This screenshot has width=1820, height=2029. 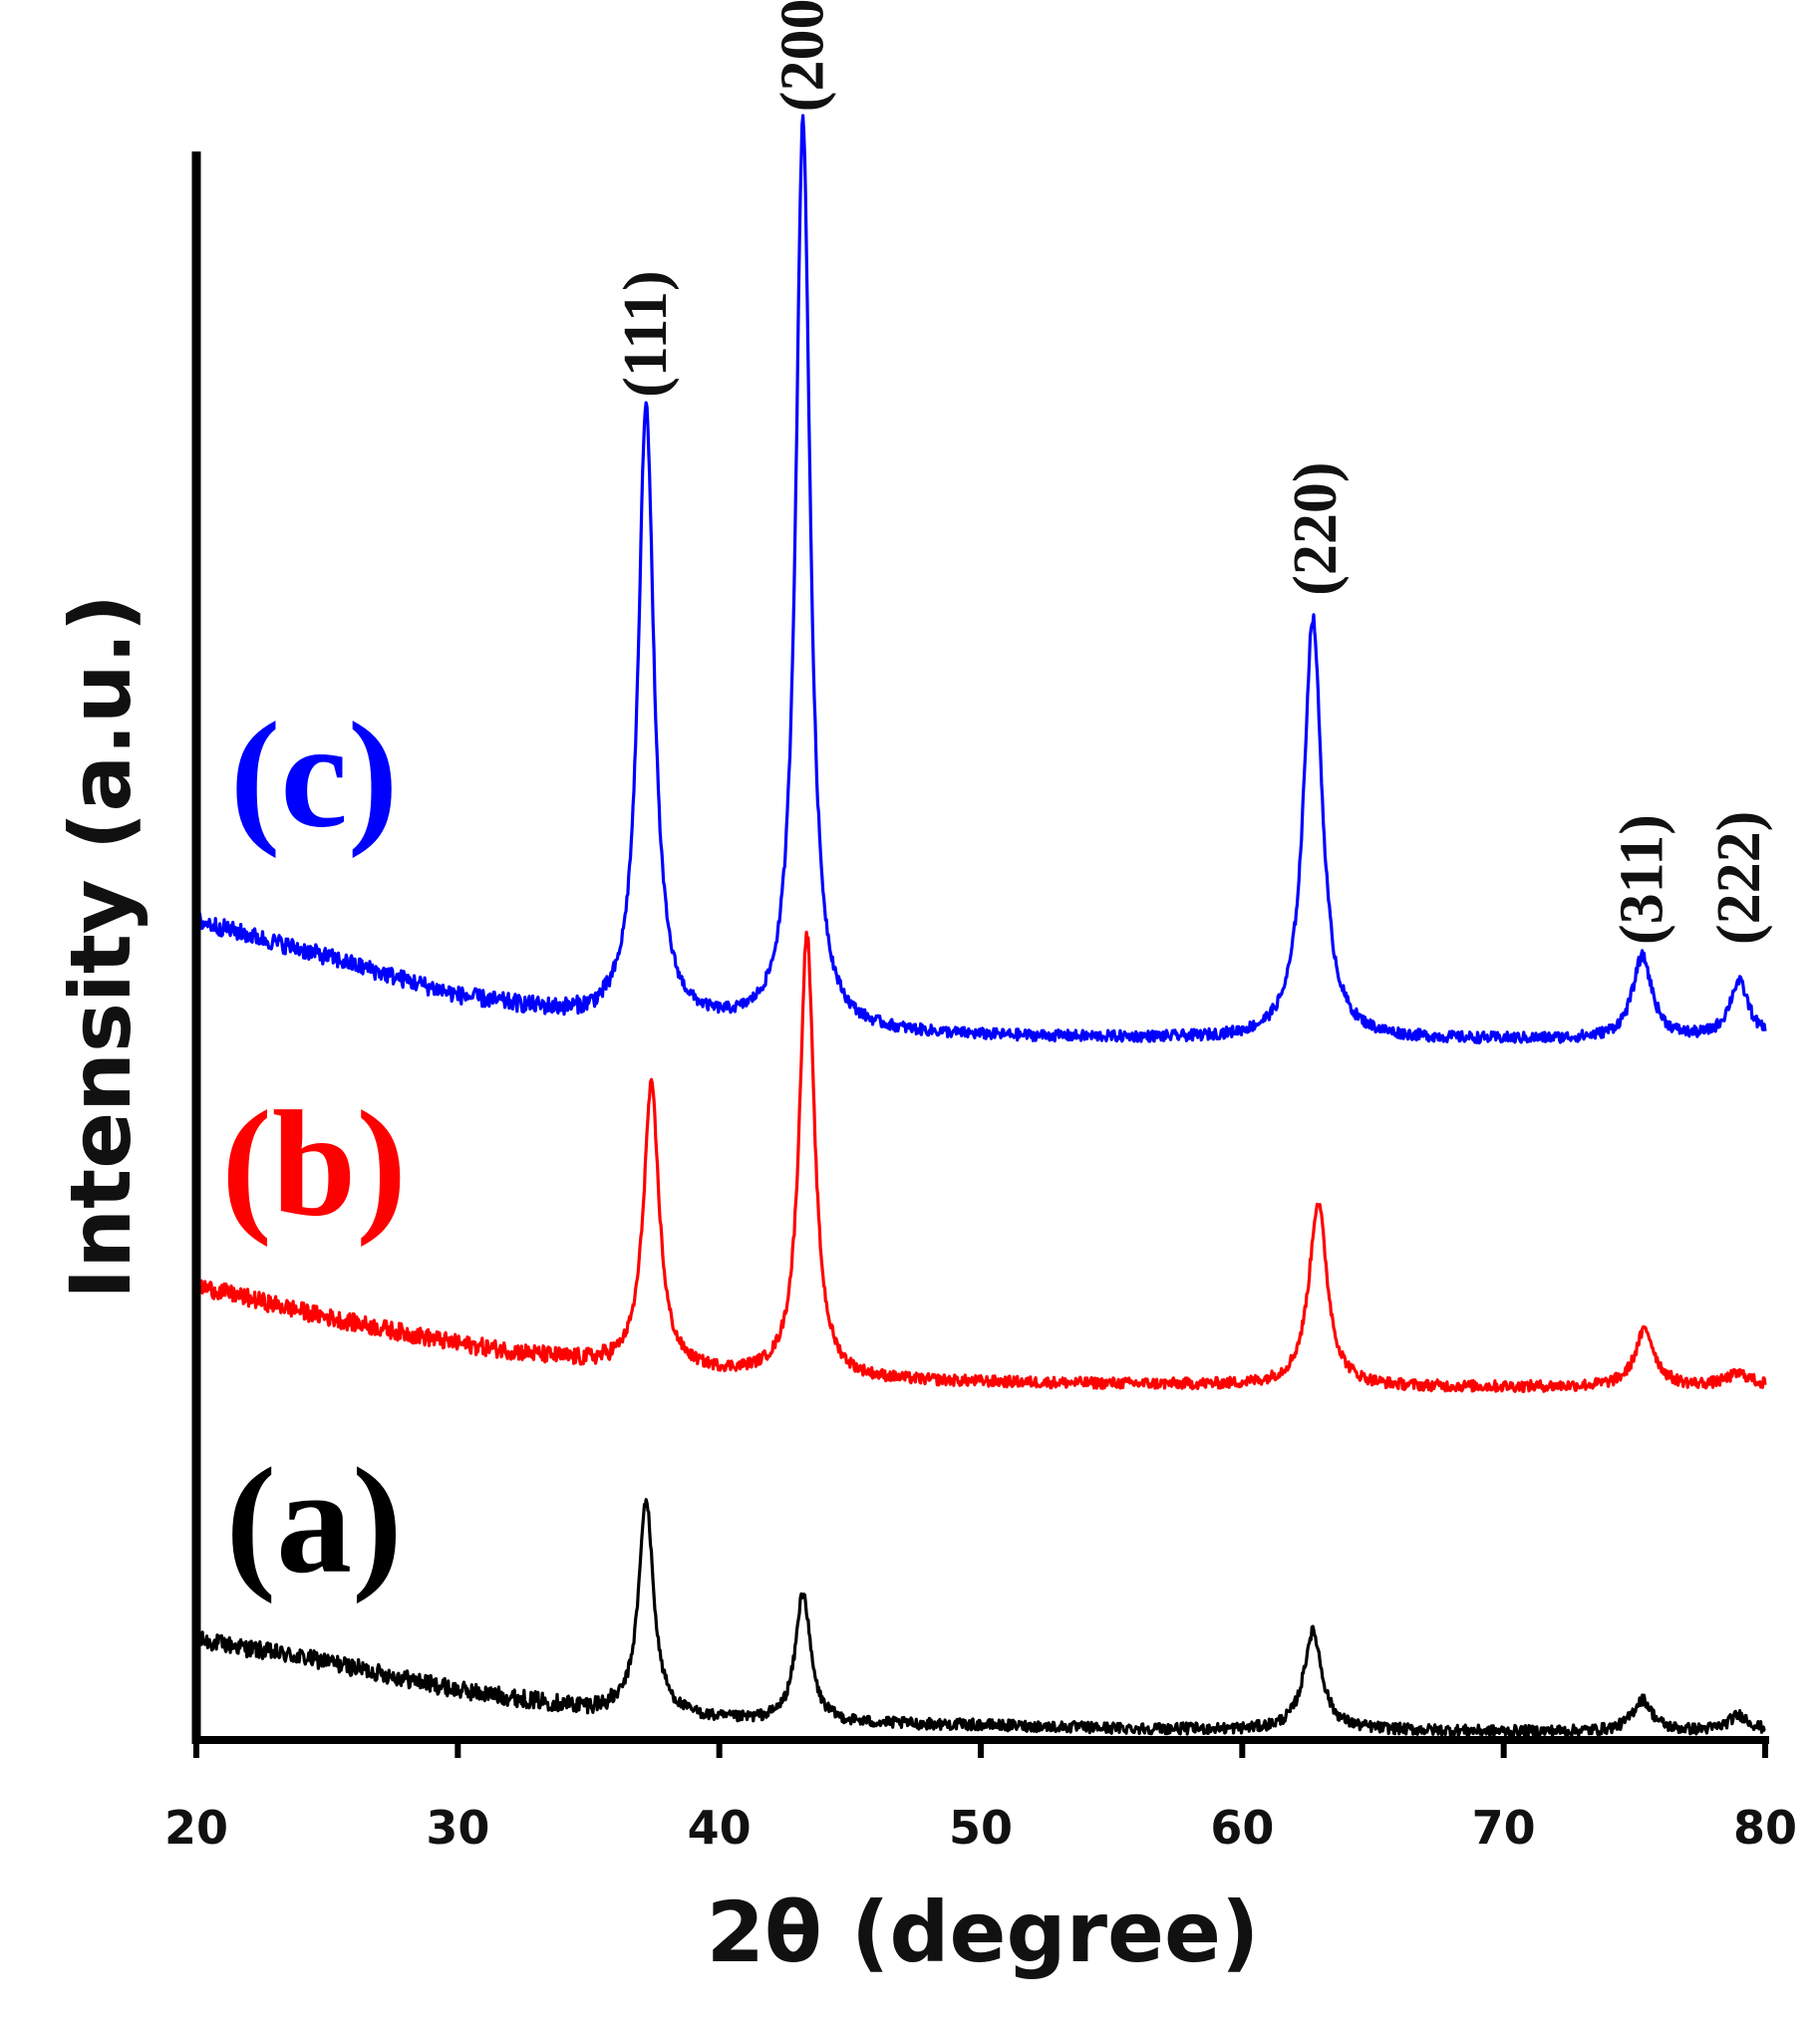 I want to click on x-tick-label: 30, so click(x=457, y=1828).